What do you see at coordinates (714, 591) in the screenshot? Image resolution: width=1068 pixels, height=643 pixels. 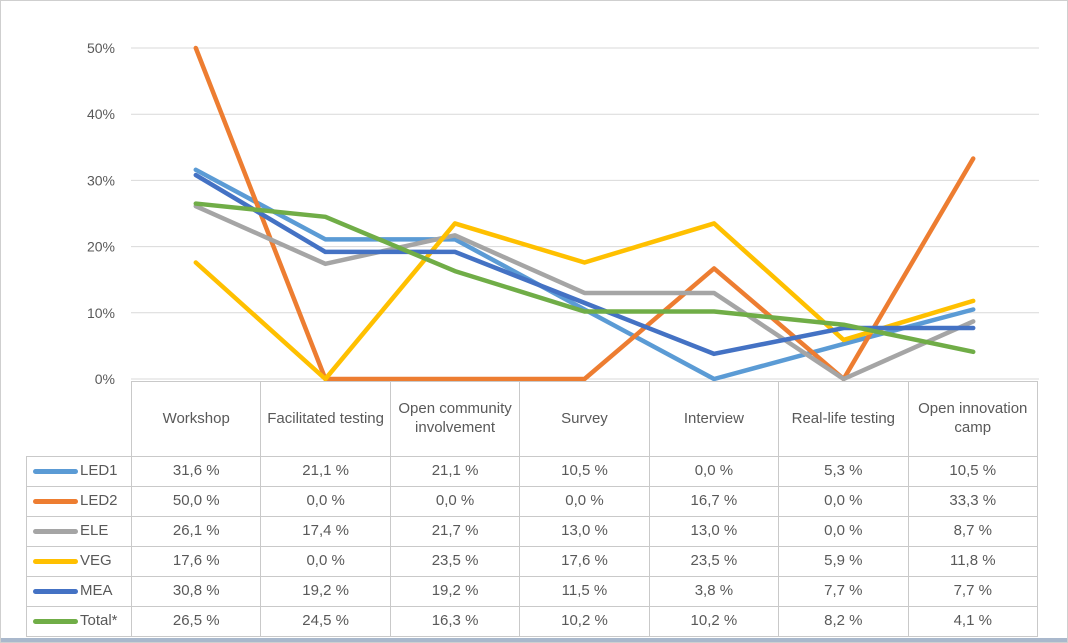 I see `value-cell: 3,8 %` at bounding box center [714, 591].